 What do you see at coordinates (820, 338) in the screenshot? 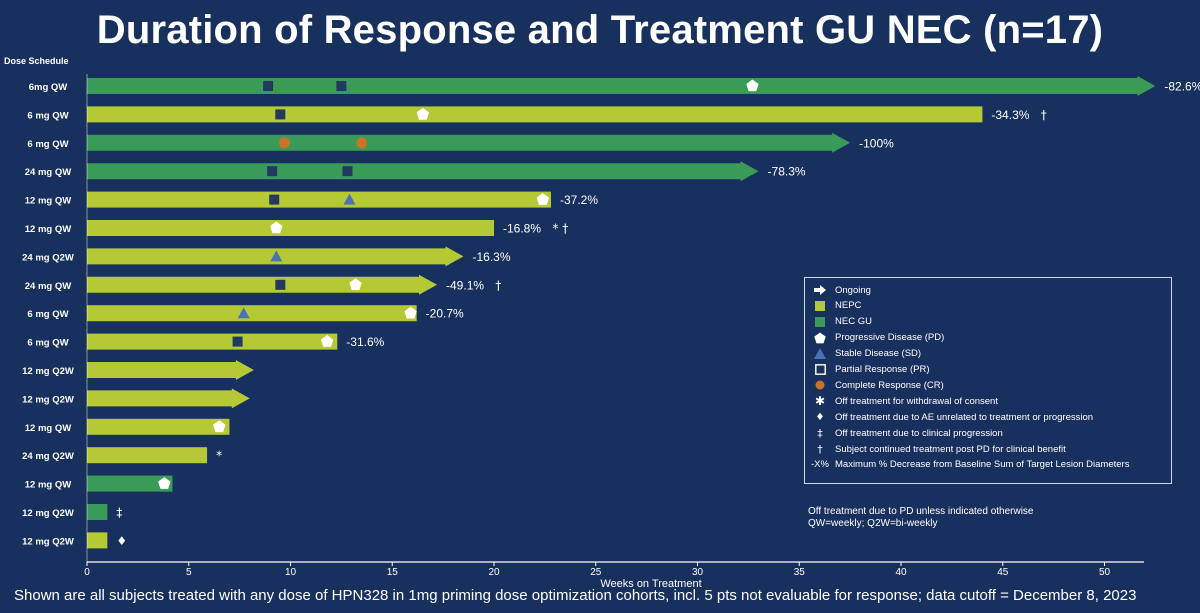
I see `pentagon-icon` at bounding box center [820, 338].